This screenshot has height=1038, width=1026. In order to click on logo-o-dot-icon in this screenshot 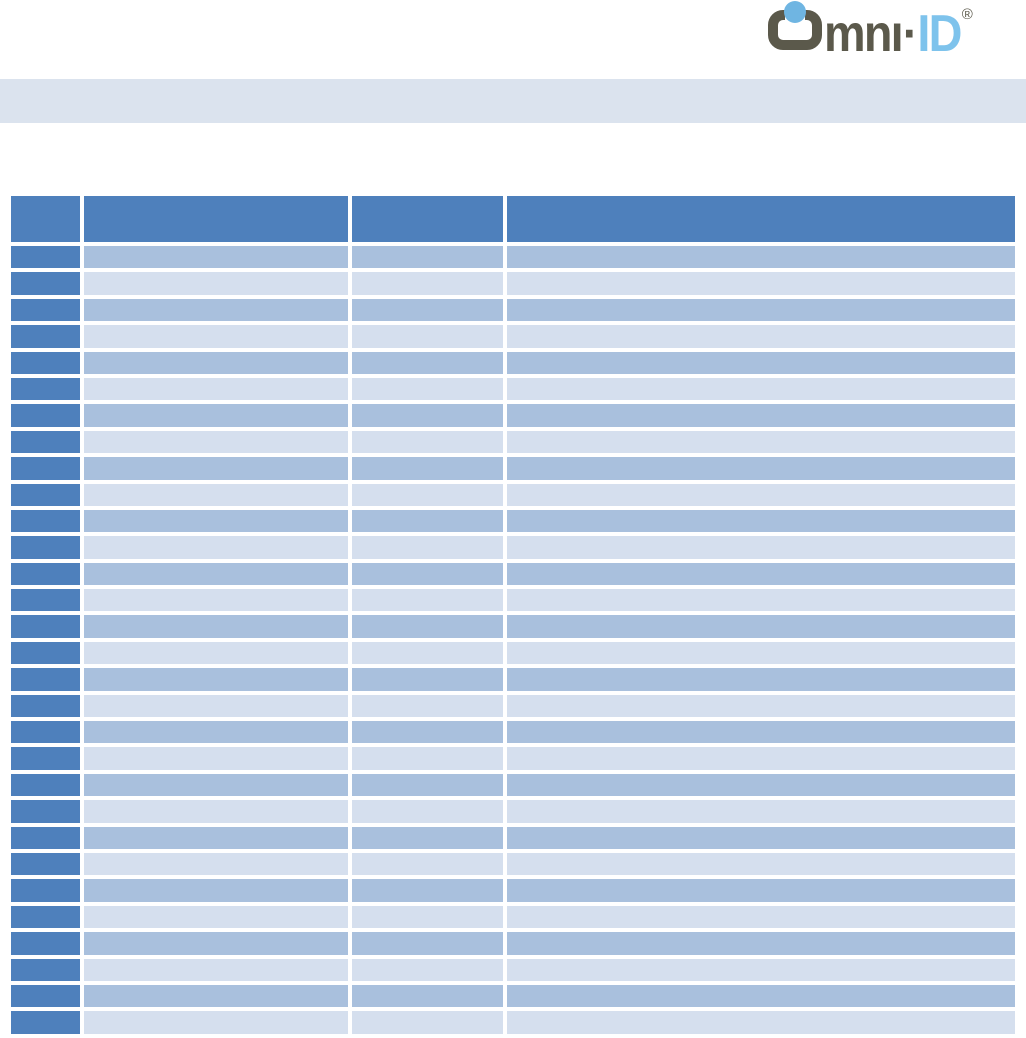, I will do `click(795, 12)`.